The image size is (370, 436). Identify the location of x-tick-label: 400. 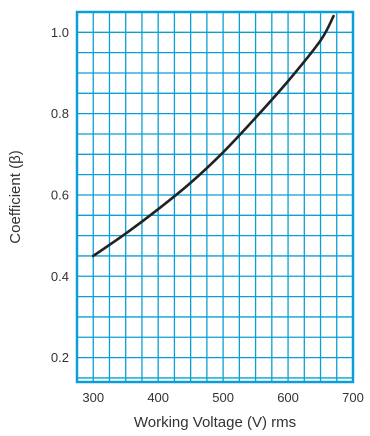
(158, 397).